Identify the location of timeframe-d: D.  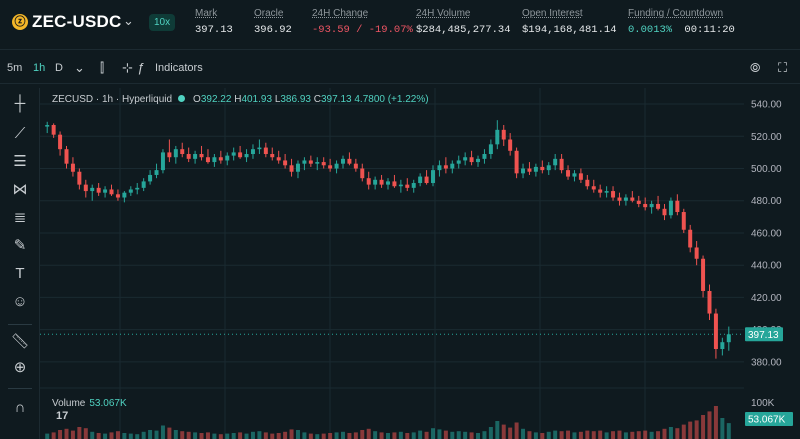
(59, 68).